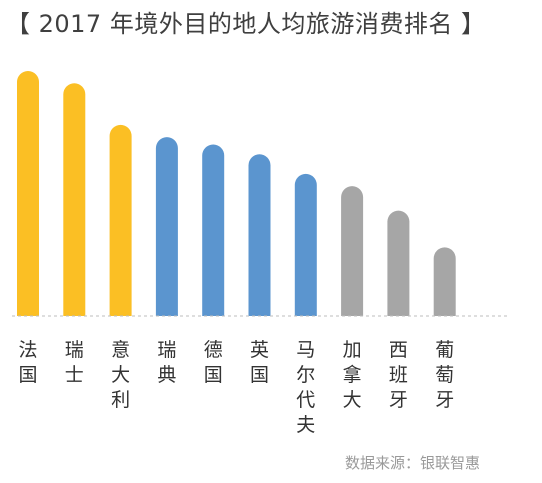 This screenshot has height=483, width=542. I want to click on category-label-9: 西班牙, so click(398, 375).